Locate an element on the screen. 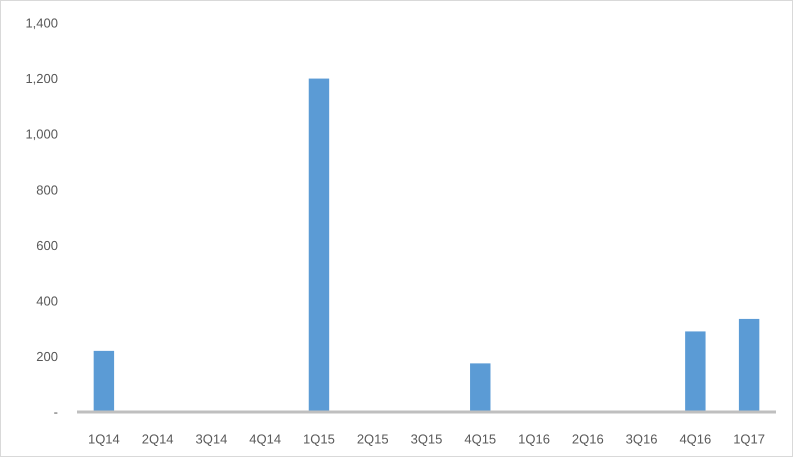  x-tick-label: 2Q15 is located at coordinates (372, 439).